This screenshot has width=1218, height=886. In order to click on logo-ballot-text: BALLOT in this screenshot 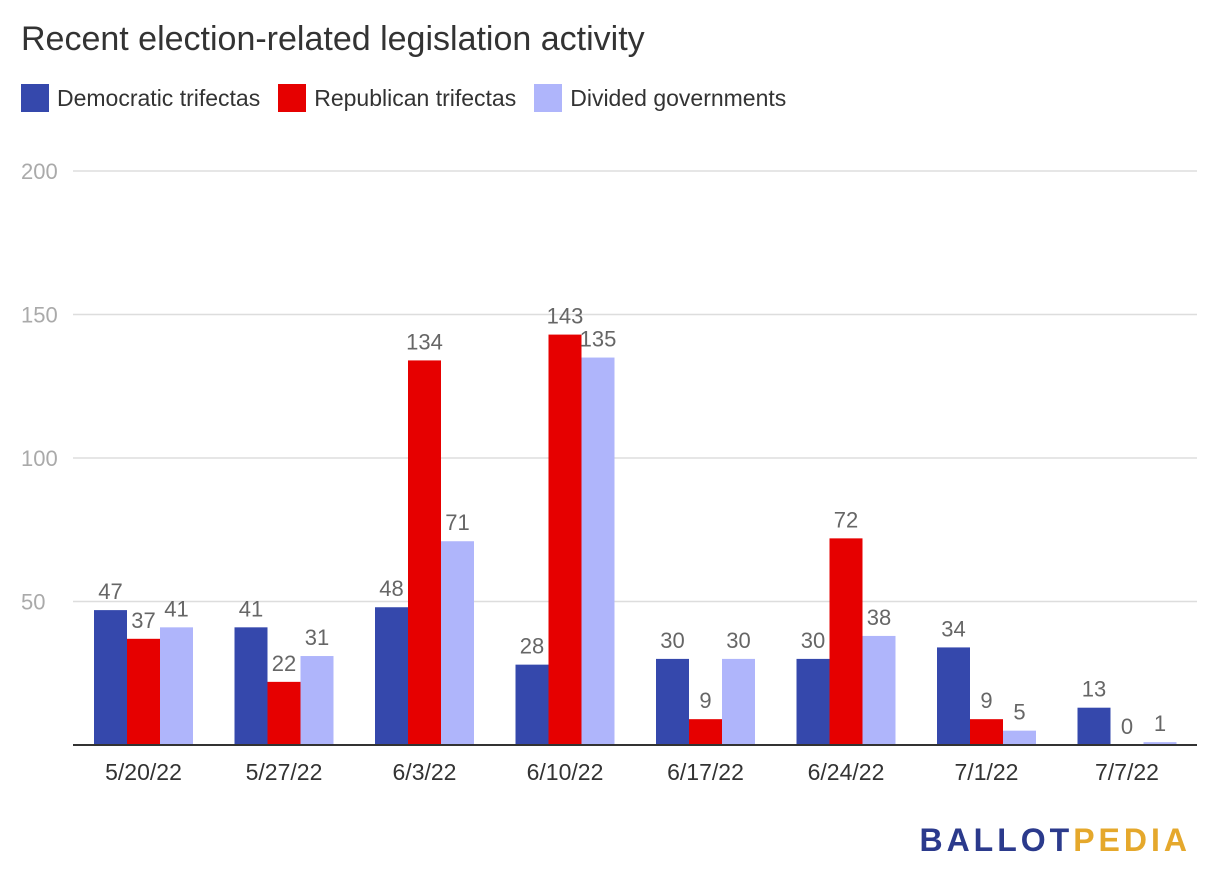, I will do `click(996, 840)`.